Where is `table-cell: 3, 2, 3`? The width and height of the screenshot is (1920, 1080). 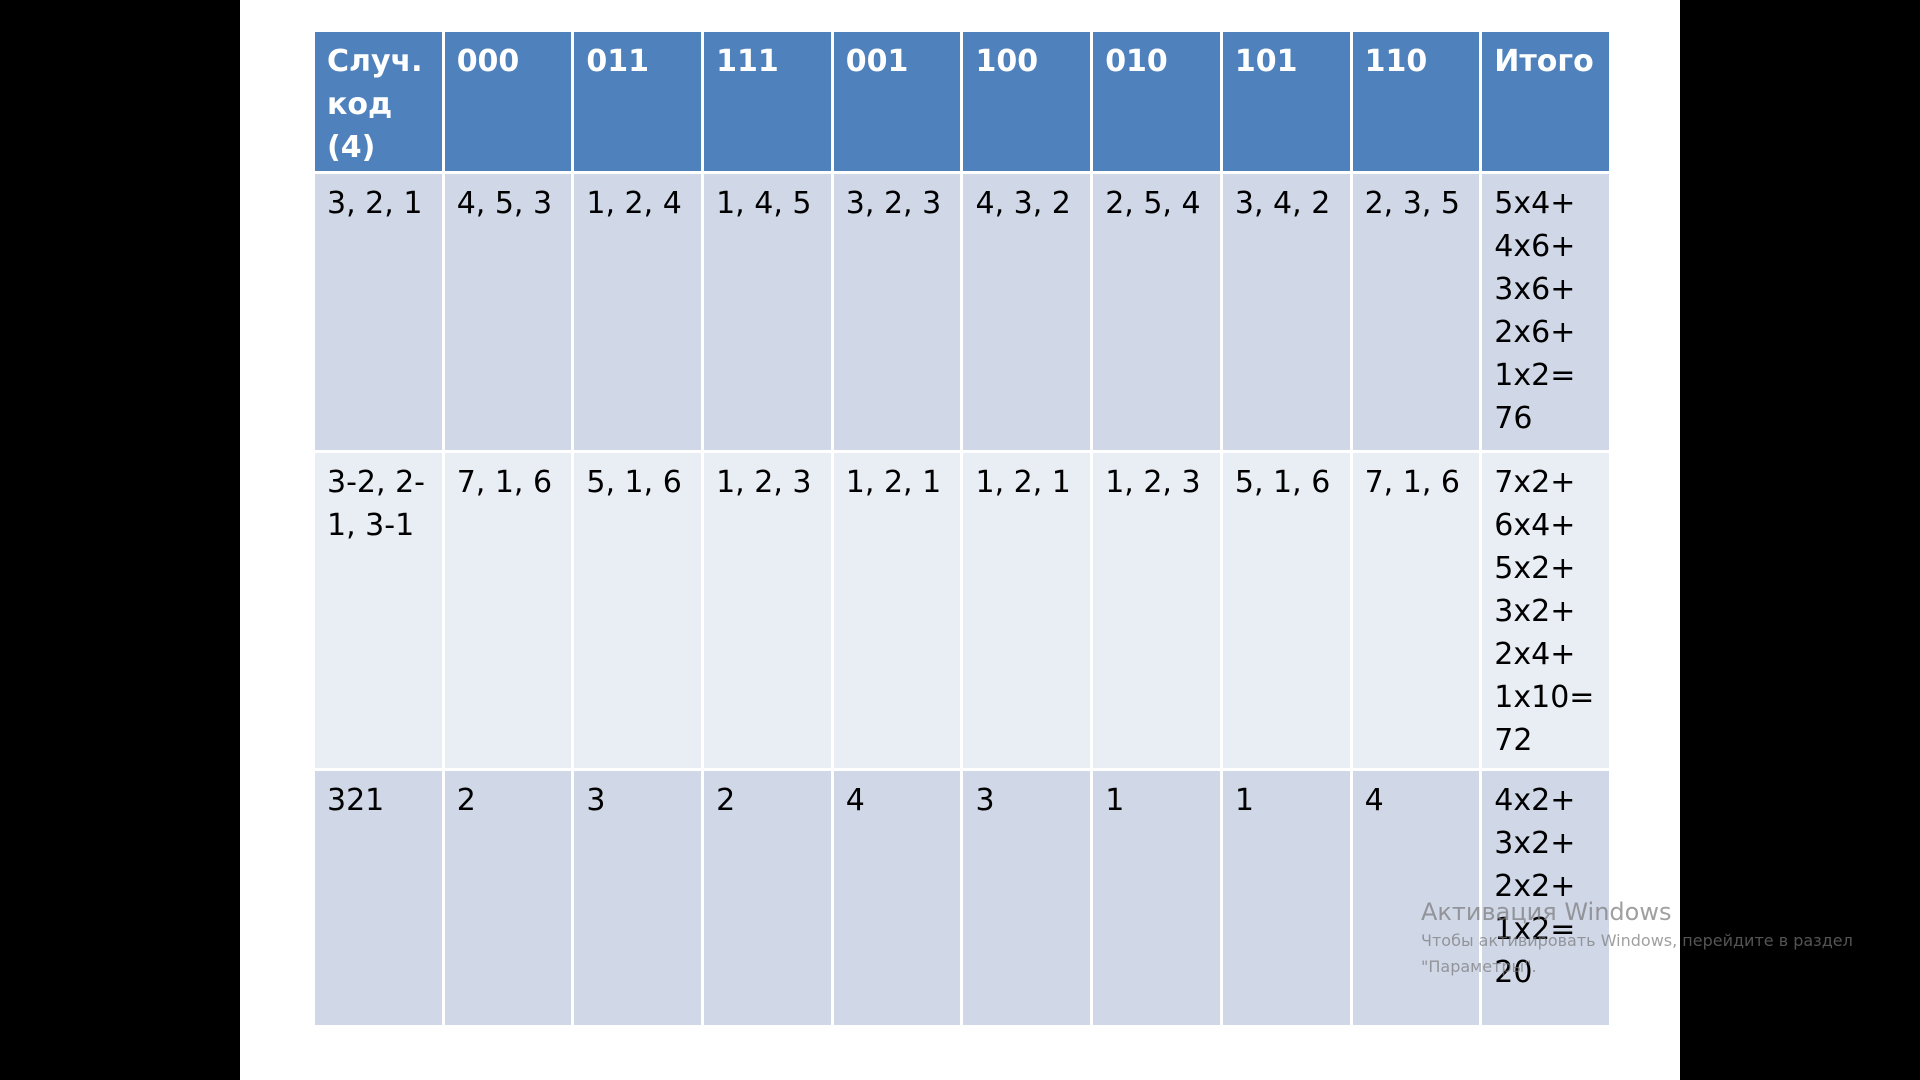
table-cell: 3, 2, 3 is located at coordinates (897, 312).